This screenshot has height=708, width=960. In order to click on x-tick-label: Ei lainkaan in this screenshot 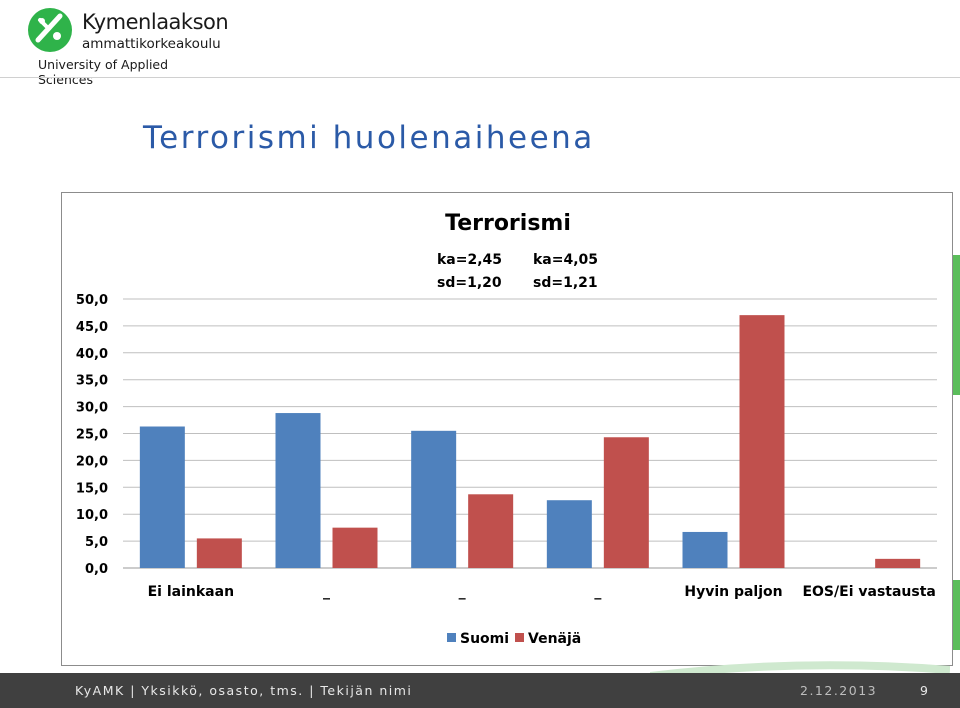, I will do `click(191, 592)`.